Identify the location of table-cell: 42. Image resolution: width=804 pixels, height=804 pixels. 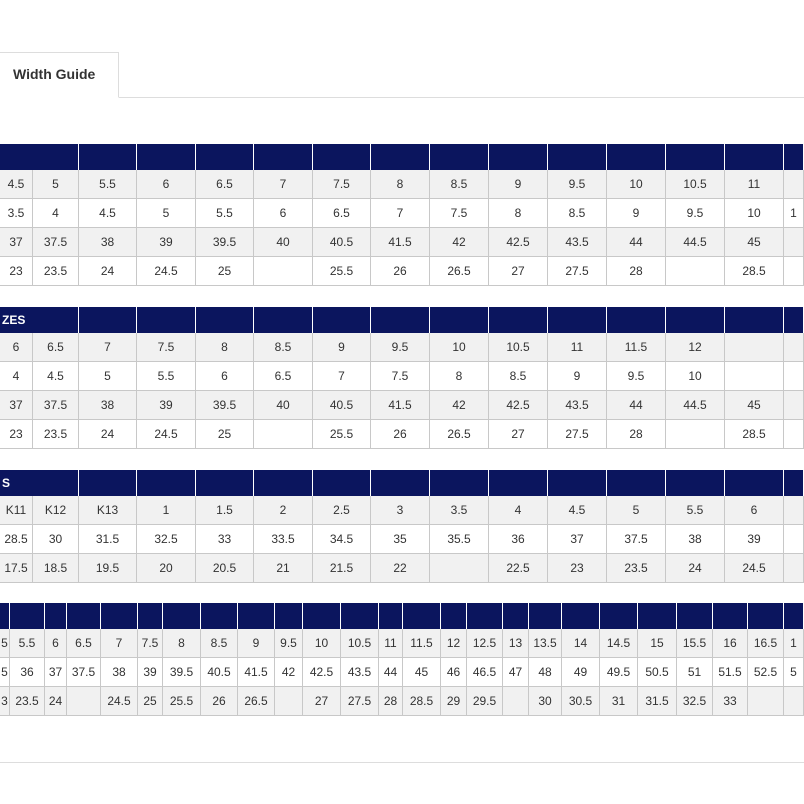
(459, 405).